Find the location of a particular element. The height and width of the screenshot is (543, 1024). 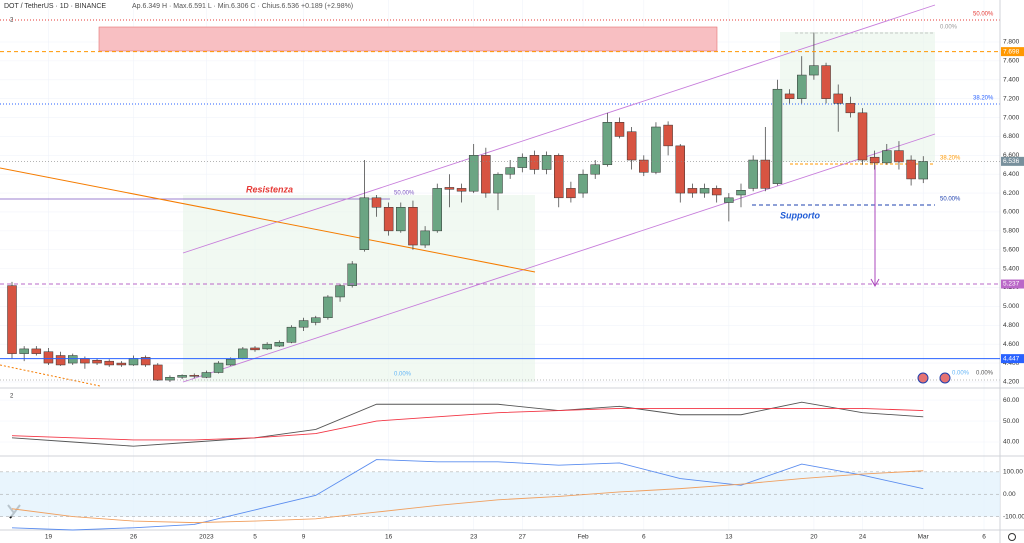

last-price-box is located at coordinates (1012, 161).